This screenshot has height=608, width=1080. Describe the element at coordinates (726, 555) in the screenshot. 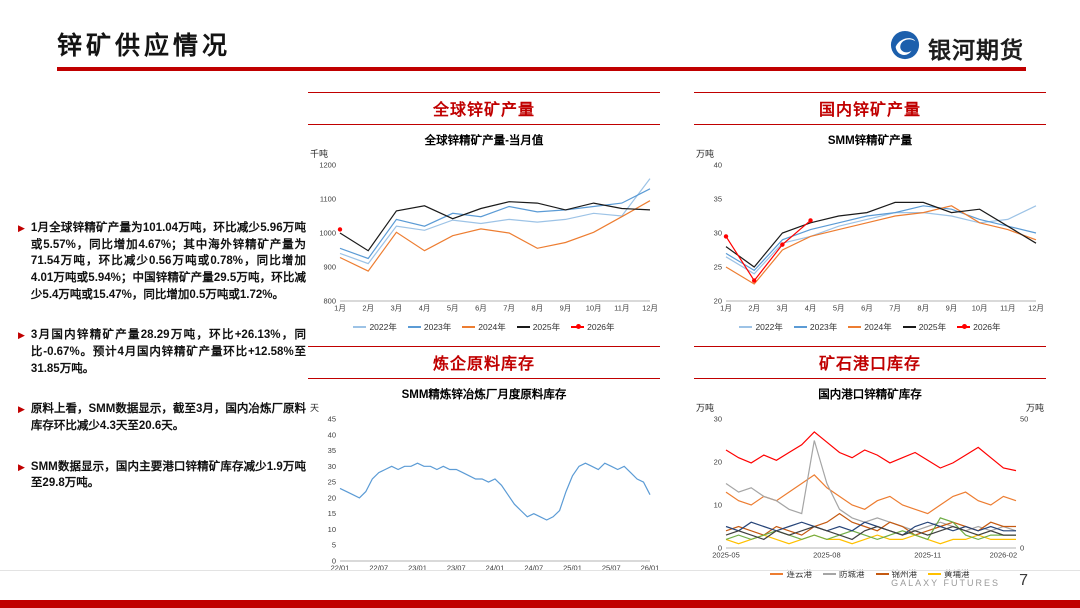

I see `svg-text: 2025-05` at that location.